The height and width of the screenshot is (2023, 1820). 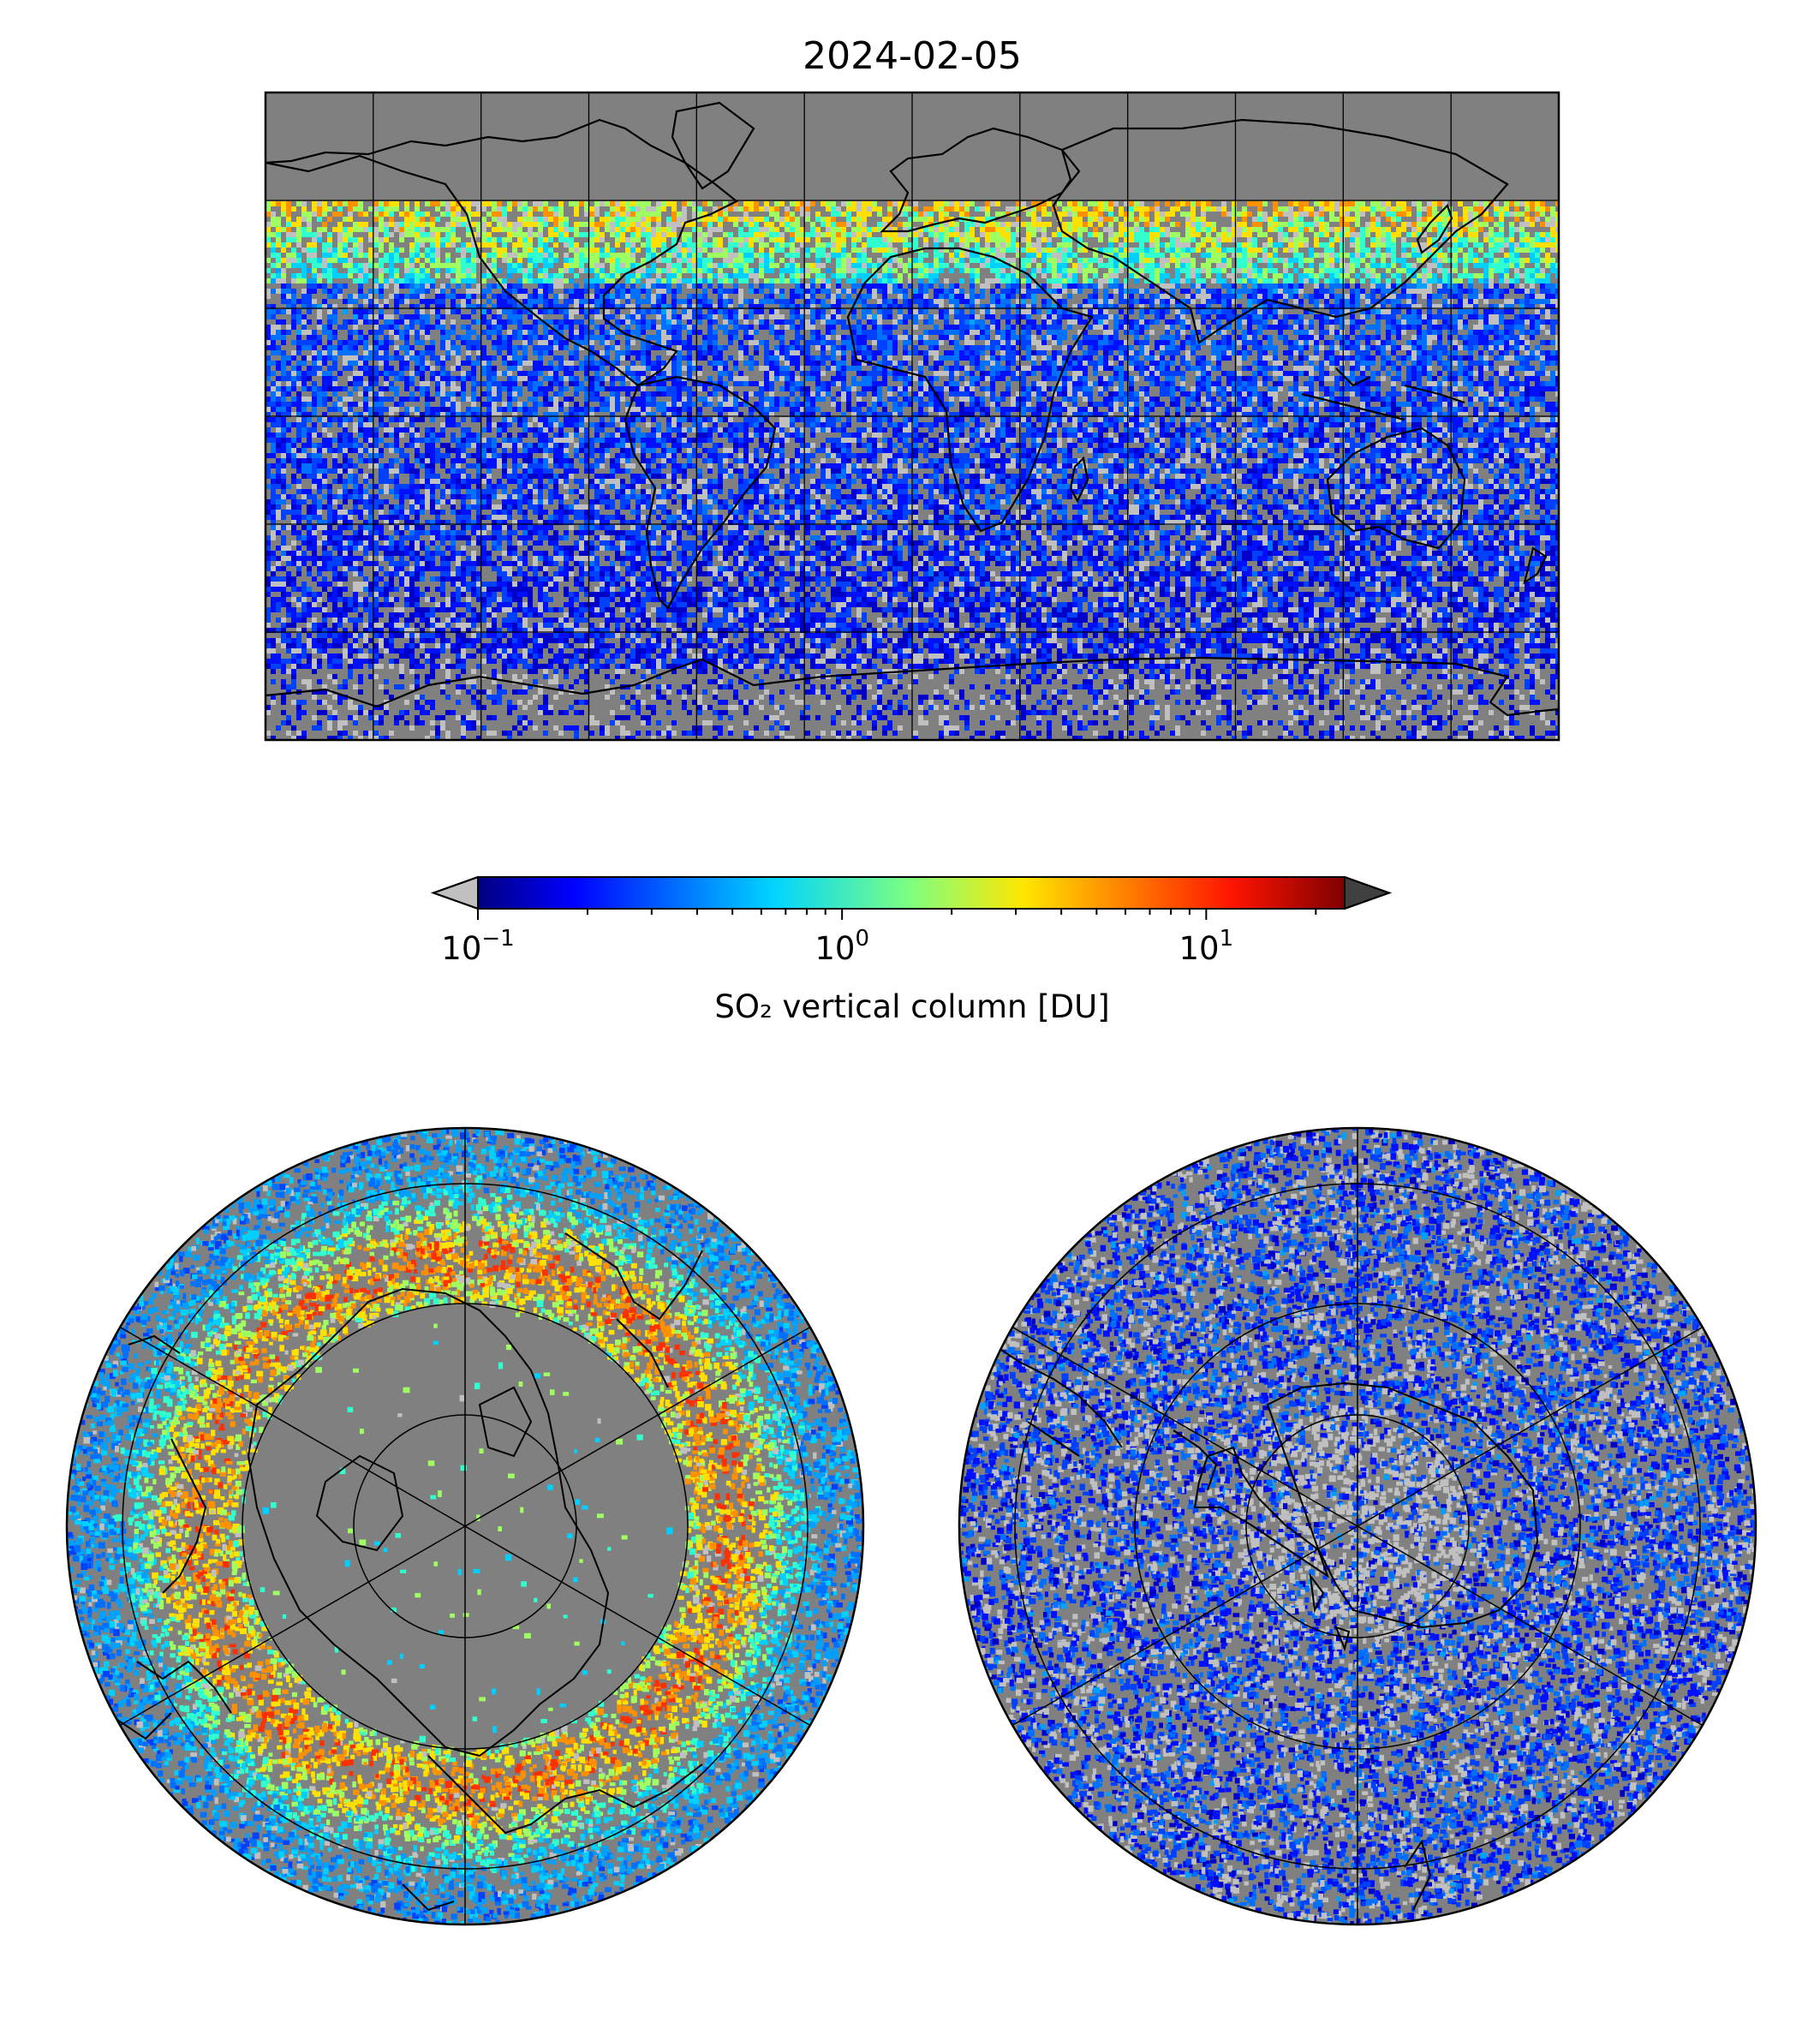 What do you see at coordinates (1368, 892) in the screenshot?
I see `colorbar-over-extension` at bounding box center [1368, 892].